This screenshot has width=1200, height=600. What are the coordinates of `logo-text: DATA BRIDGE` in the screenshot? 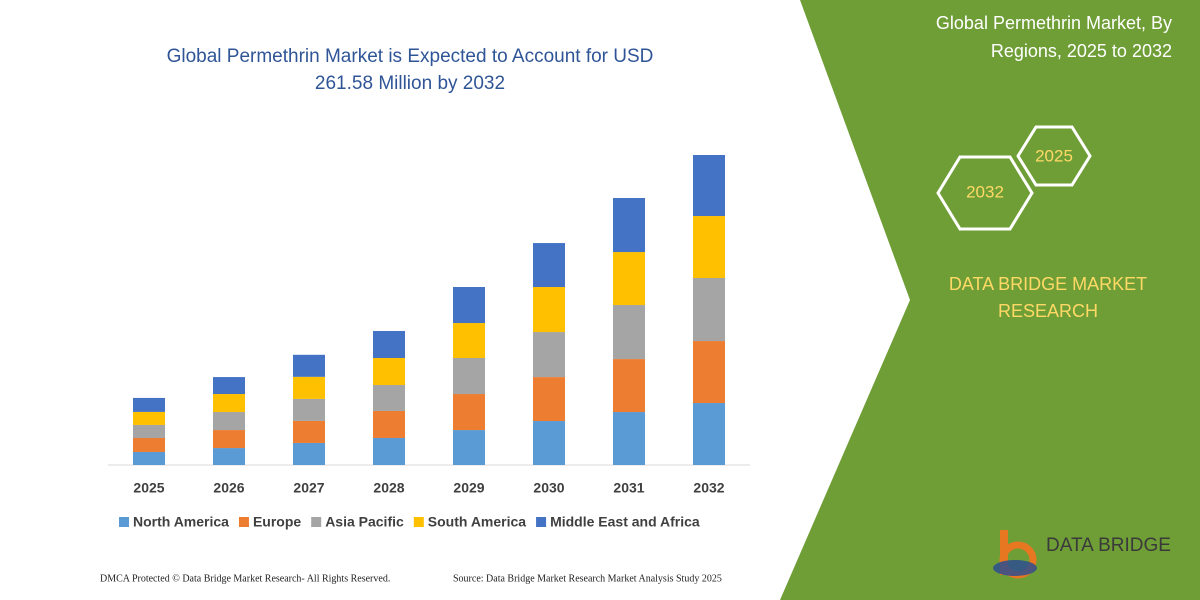 It's located at (1108, 545).